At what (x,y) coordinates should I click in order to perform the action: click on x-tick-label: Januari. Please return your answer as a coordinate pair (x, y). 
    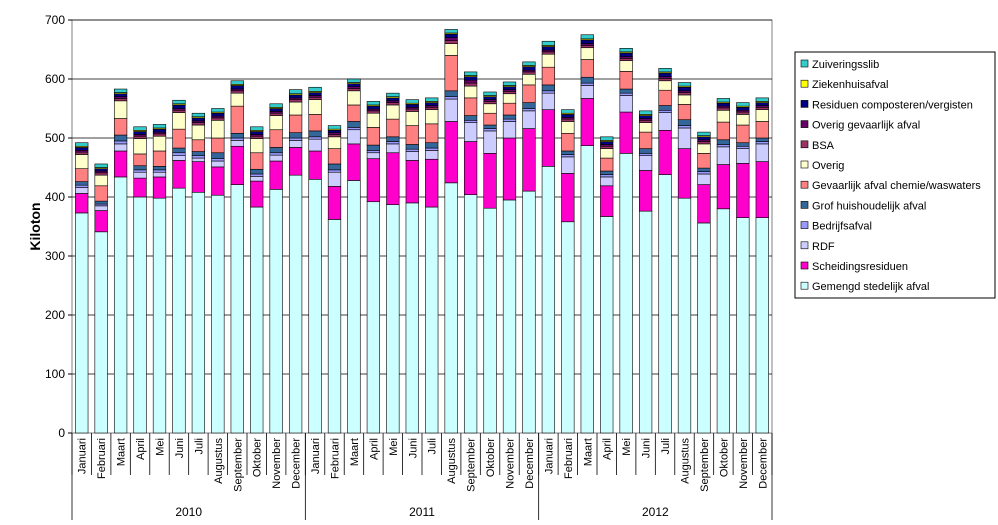
    Looking at the image, I should click on (316, 456).